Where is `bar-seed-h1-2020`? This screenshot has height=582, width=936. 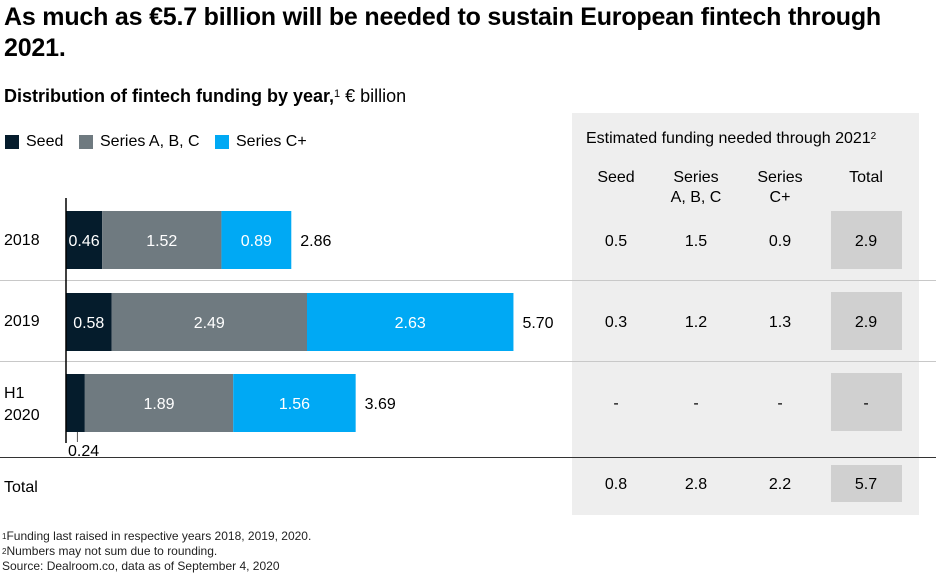
bar-seed-h1-2020 is located at coordinates (75, 403).